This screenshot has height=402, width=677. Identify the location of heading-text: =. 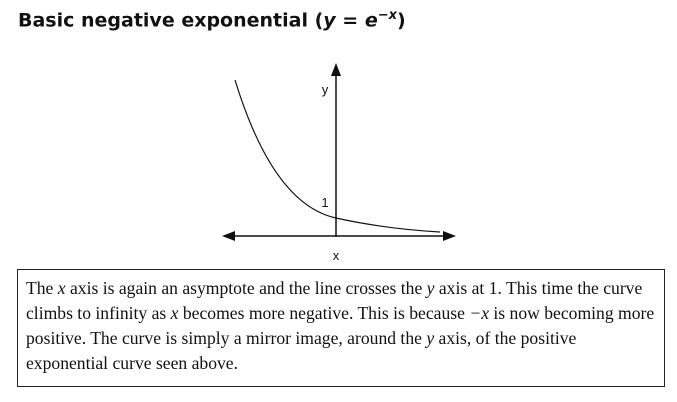
(350, 20).